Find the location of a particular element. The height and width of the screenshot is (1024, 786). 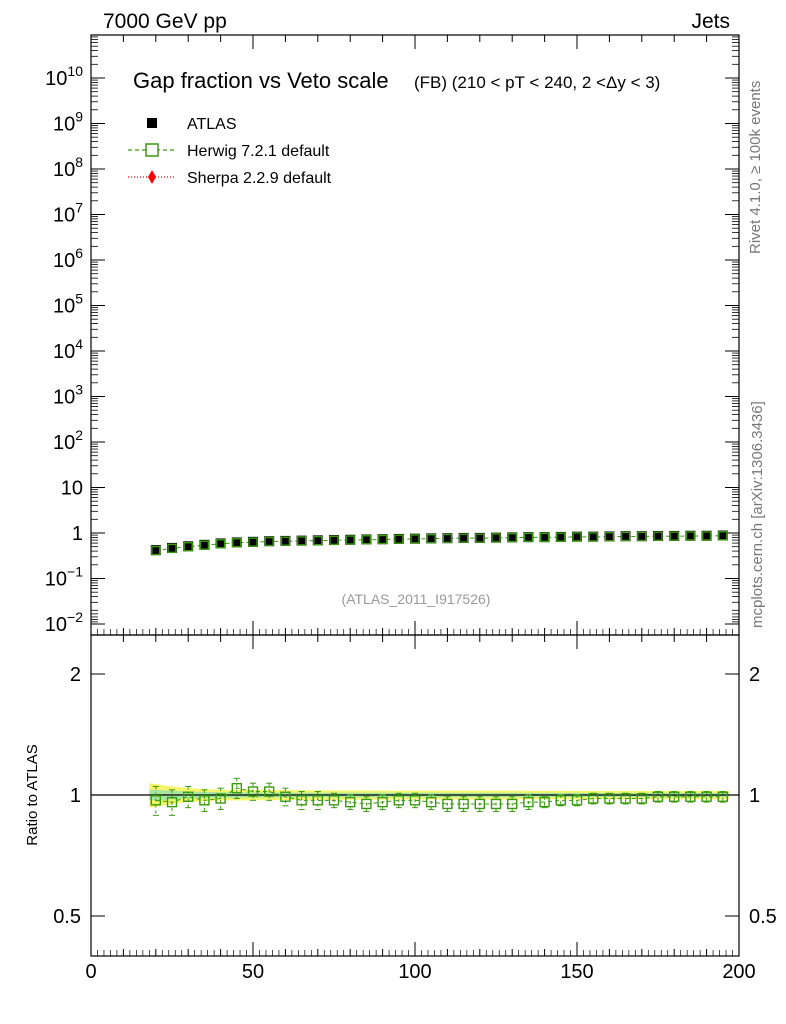

plot-title: Gap fraction vs Veto scale is located at coordinates (261, 80).